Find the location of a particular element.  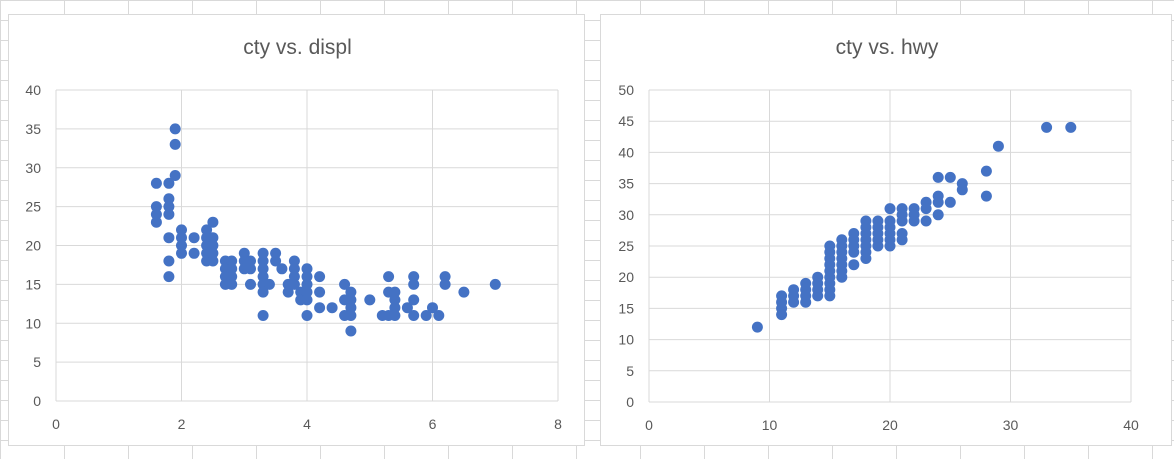

x-tick-label: 30 is located at coordinates (1011, 425).